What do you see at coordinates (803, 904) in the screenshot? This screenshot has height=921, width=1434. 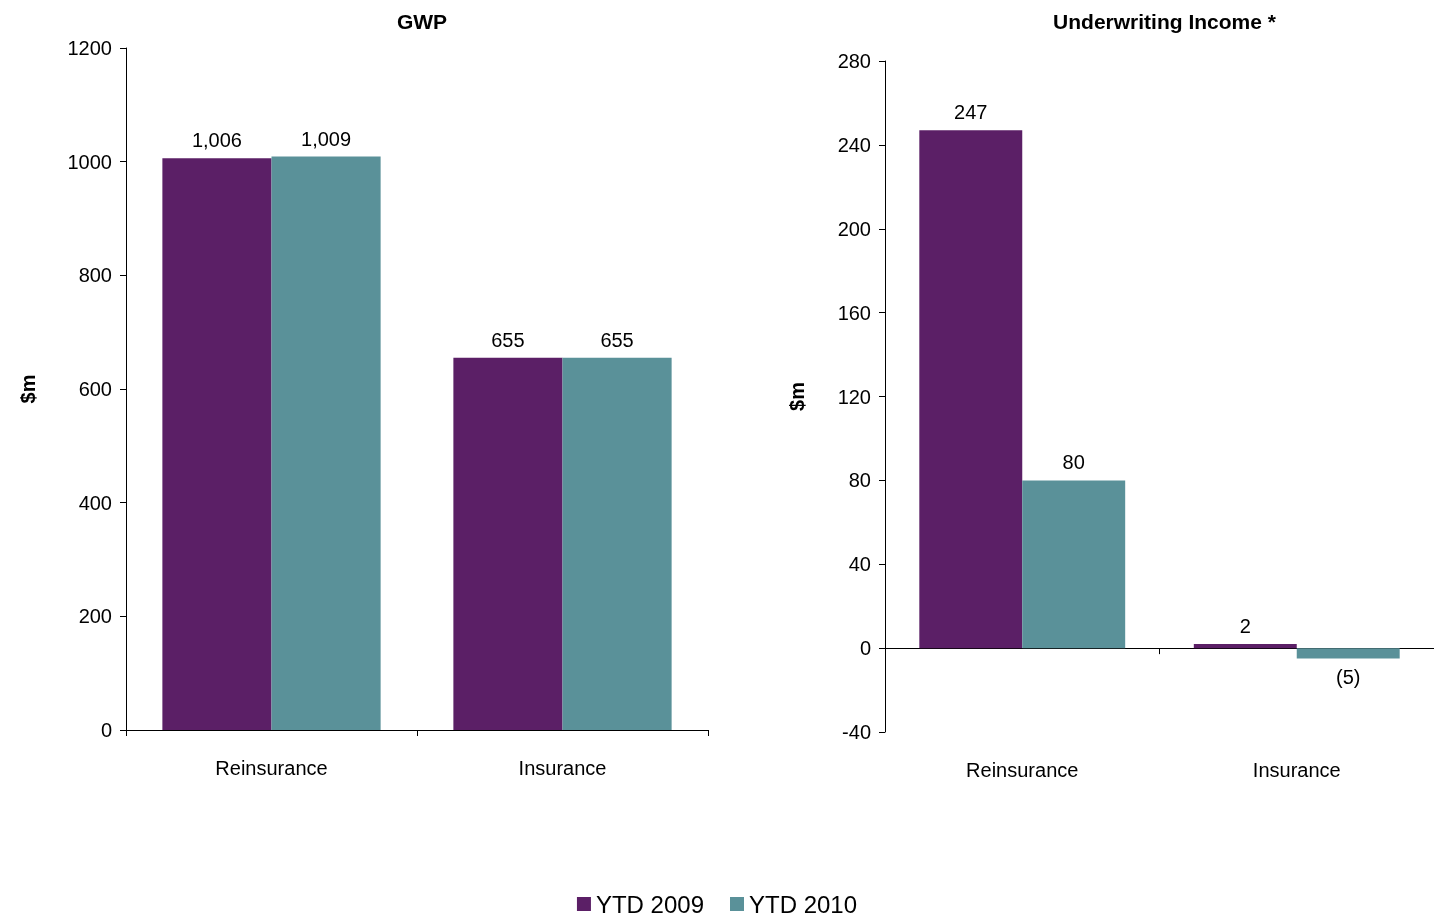 I see `legend-label: YTD 2010` at bounding box center [803, 904].